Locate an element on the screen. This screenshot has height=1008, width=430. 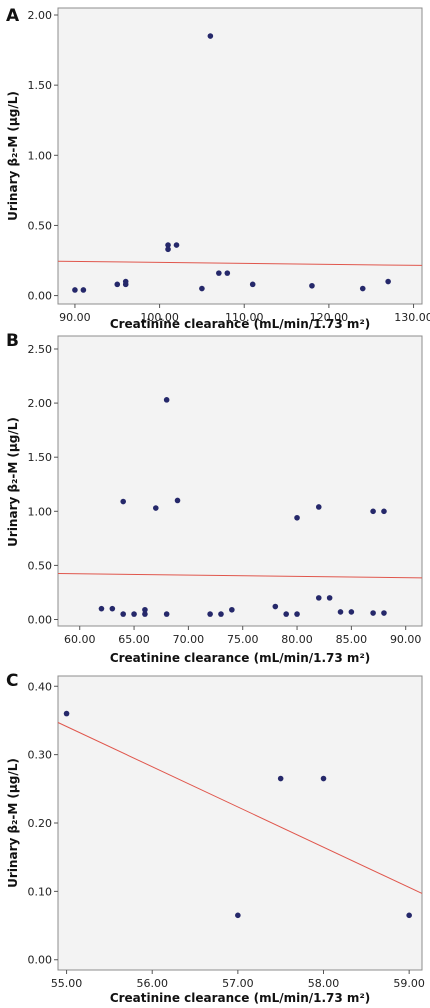
x-tick-label: 58.00 is located at coordinates (324, 983).